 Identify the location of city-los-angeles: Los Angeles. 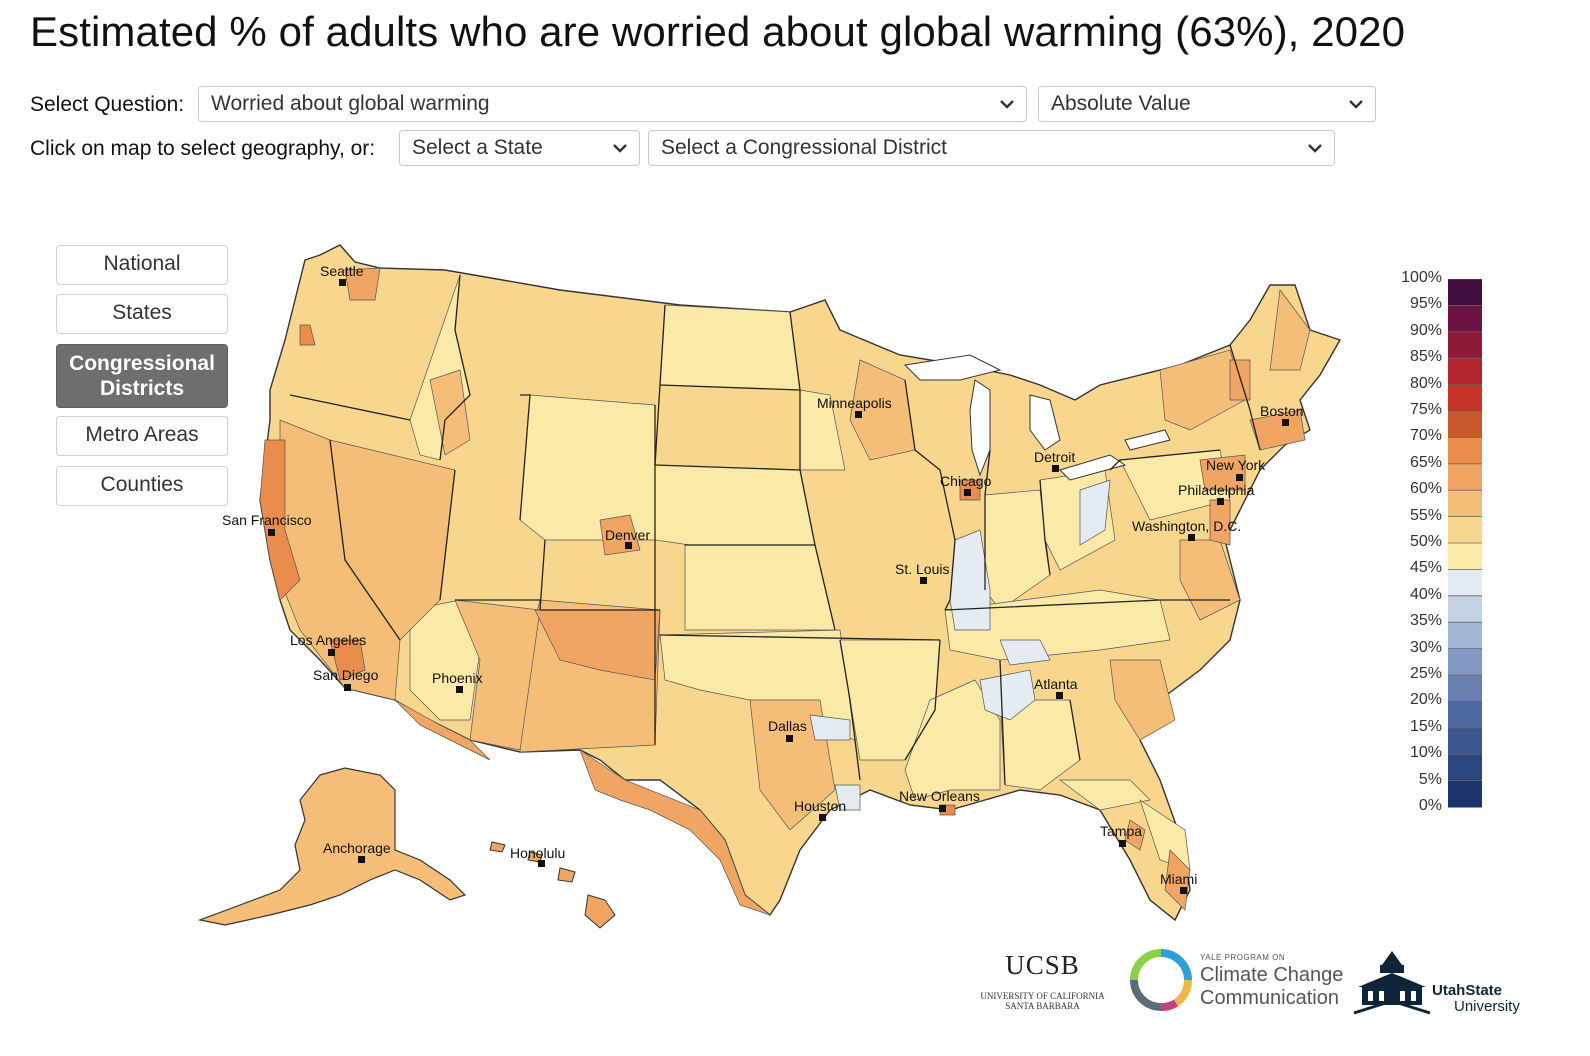
(328, 644).